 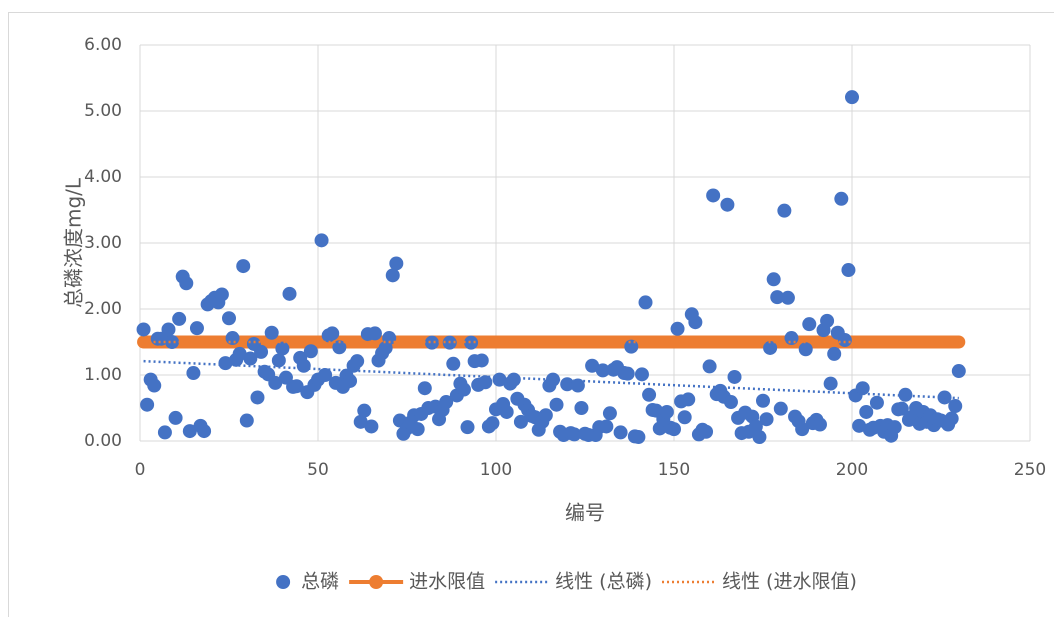 I want to click on legend-item: 总磷, so click(x=307, y=582).